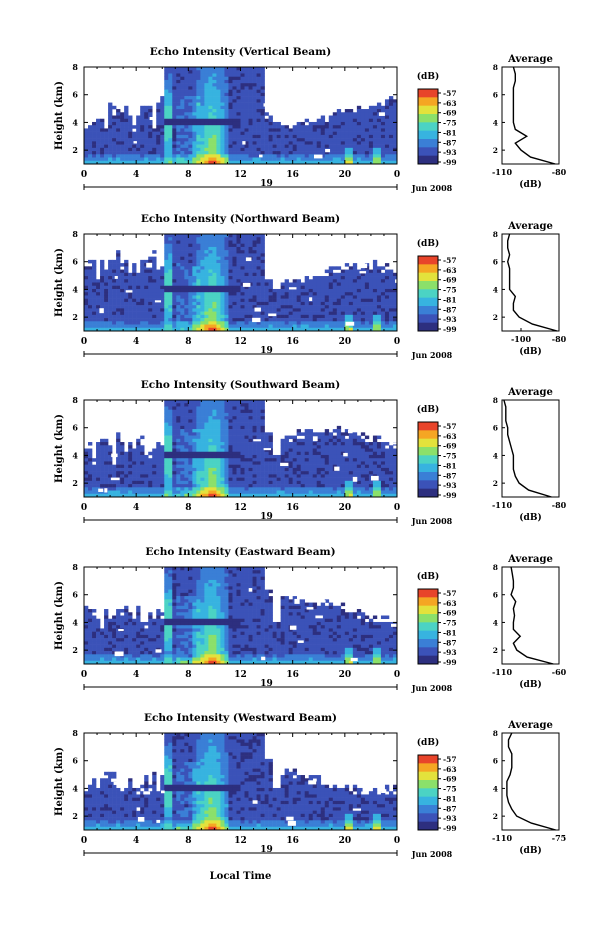 The height and width of the screenshot is (929, 613). What do you see at coordinates (266, 351) in the screenshot?
I see `day-label: 19` at bounding box center [266, 351].